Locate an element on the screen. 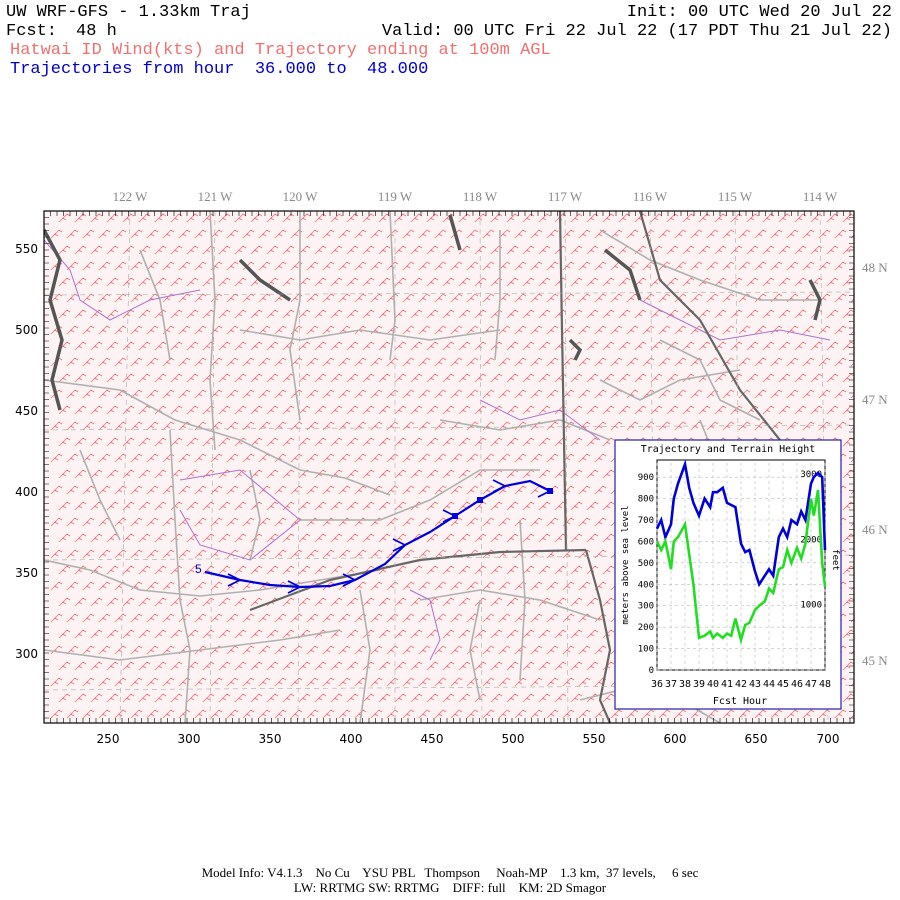  inset-x-tick: 36 is located at coordinates (657, 684).